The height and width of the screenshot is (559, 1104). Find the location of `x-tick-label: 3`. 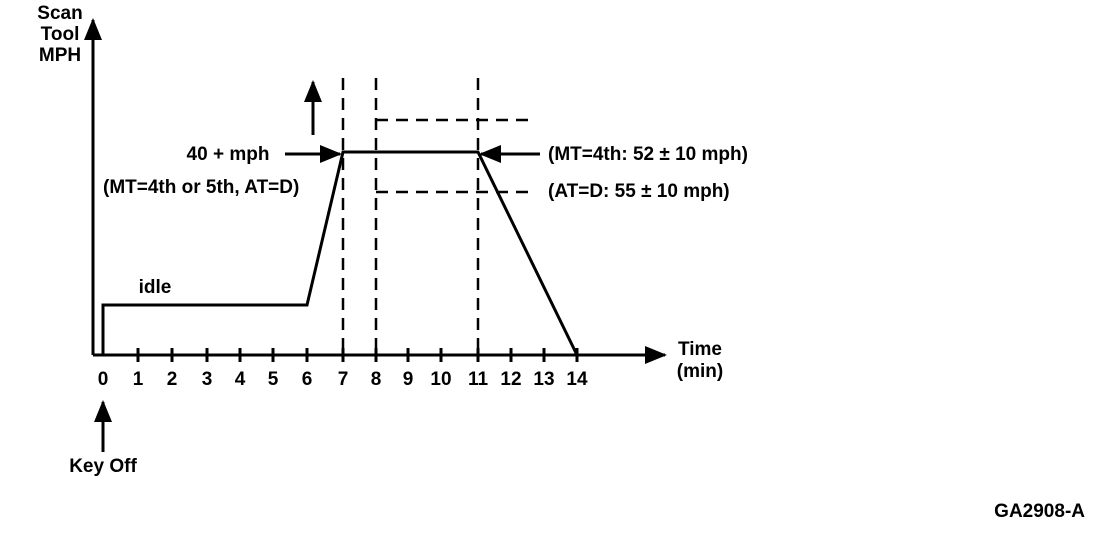

x-tick-label: 3 is located at coordinates (207, 379).